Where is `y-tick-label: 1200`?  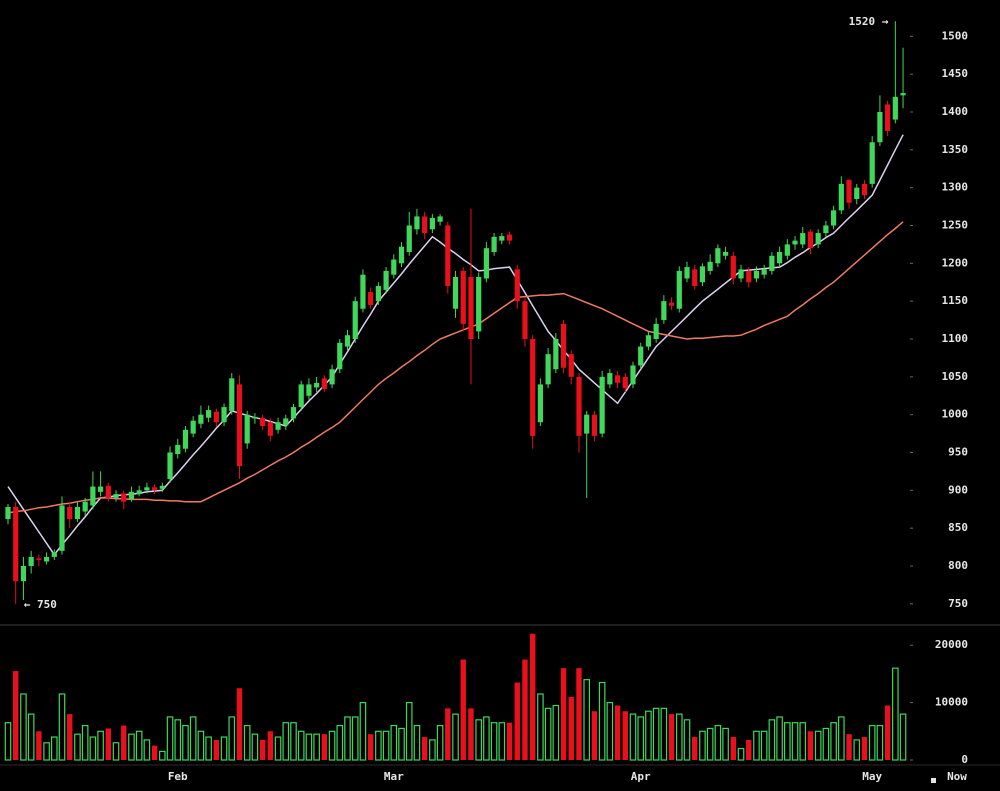
y-tick-label: 1200 is located at coordinates (955, 262).